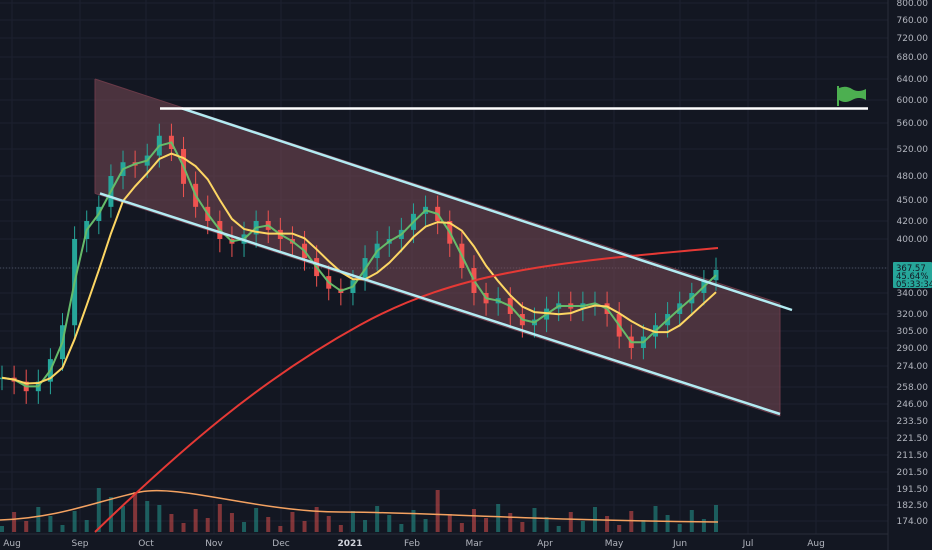 Image resolution: width=932 pixels, height=550 pixels. What do you see at coordinates (913, 473) in the screenshot?
I see `y-tick-label: 201.50` at bounding box center [913, 473].